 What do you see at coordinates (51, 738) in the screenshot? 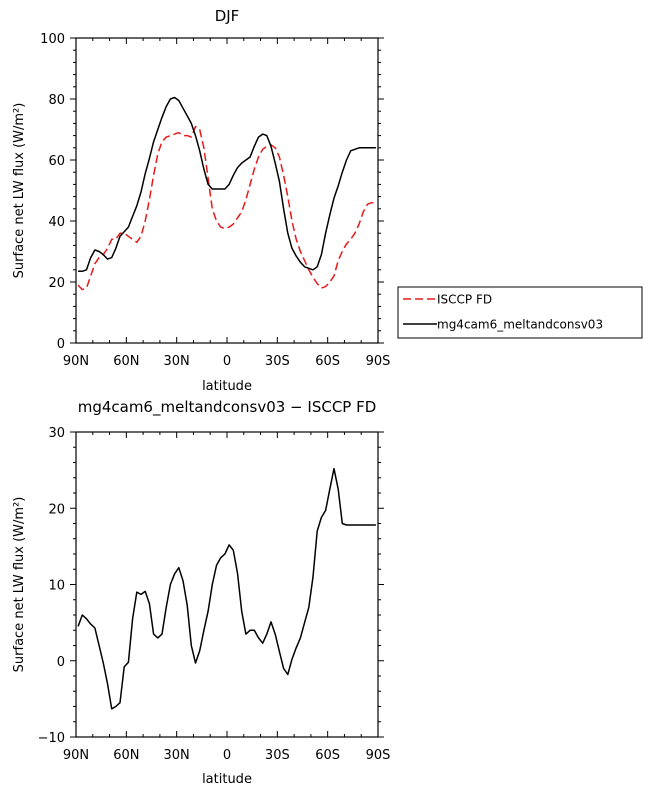
I see `y-tick-label: −10` at bounding box center [51, 738].